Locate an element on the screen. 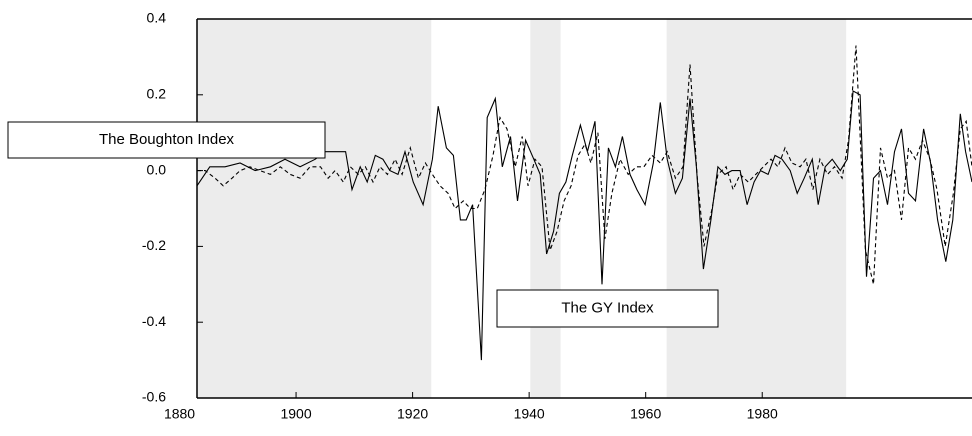 This screenshot has width=972, height=436. x-tick-label: 1900 is located at coordinates (295, 414).